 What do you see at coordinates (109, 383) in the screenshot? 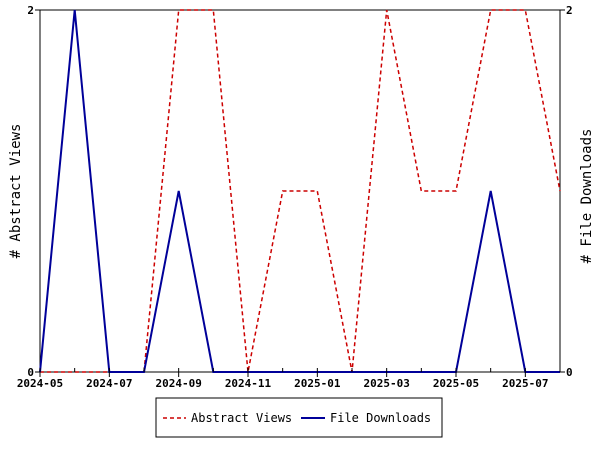
I see `x-tick-label: 2024-07` at bounding box center [109, 383].